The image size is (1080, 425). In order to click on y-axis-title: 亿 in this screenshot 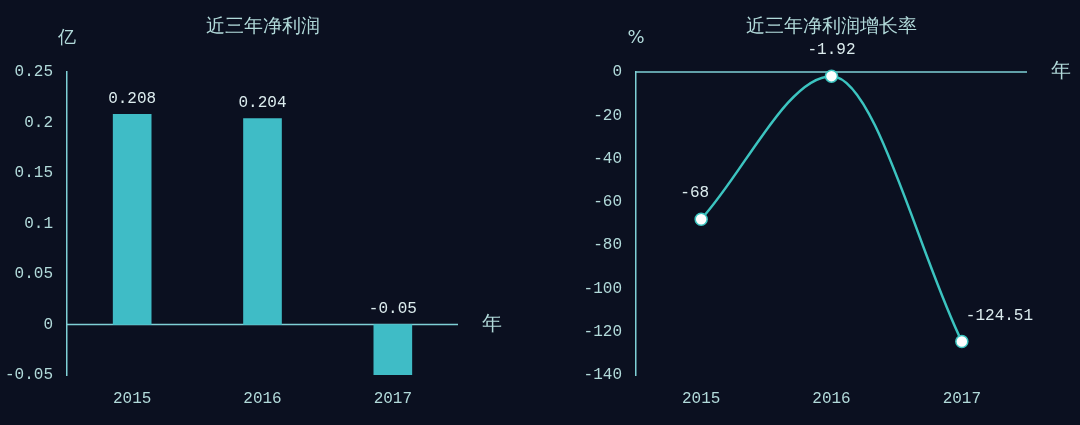, I will do `click(66, 36)`.